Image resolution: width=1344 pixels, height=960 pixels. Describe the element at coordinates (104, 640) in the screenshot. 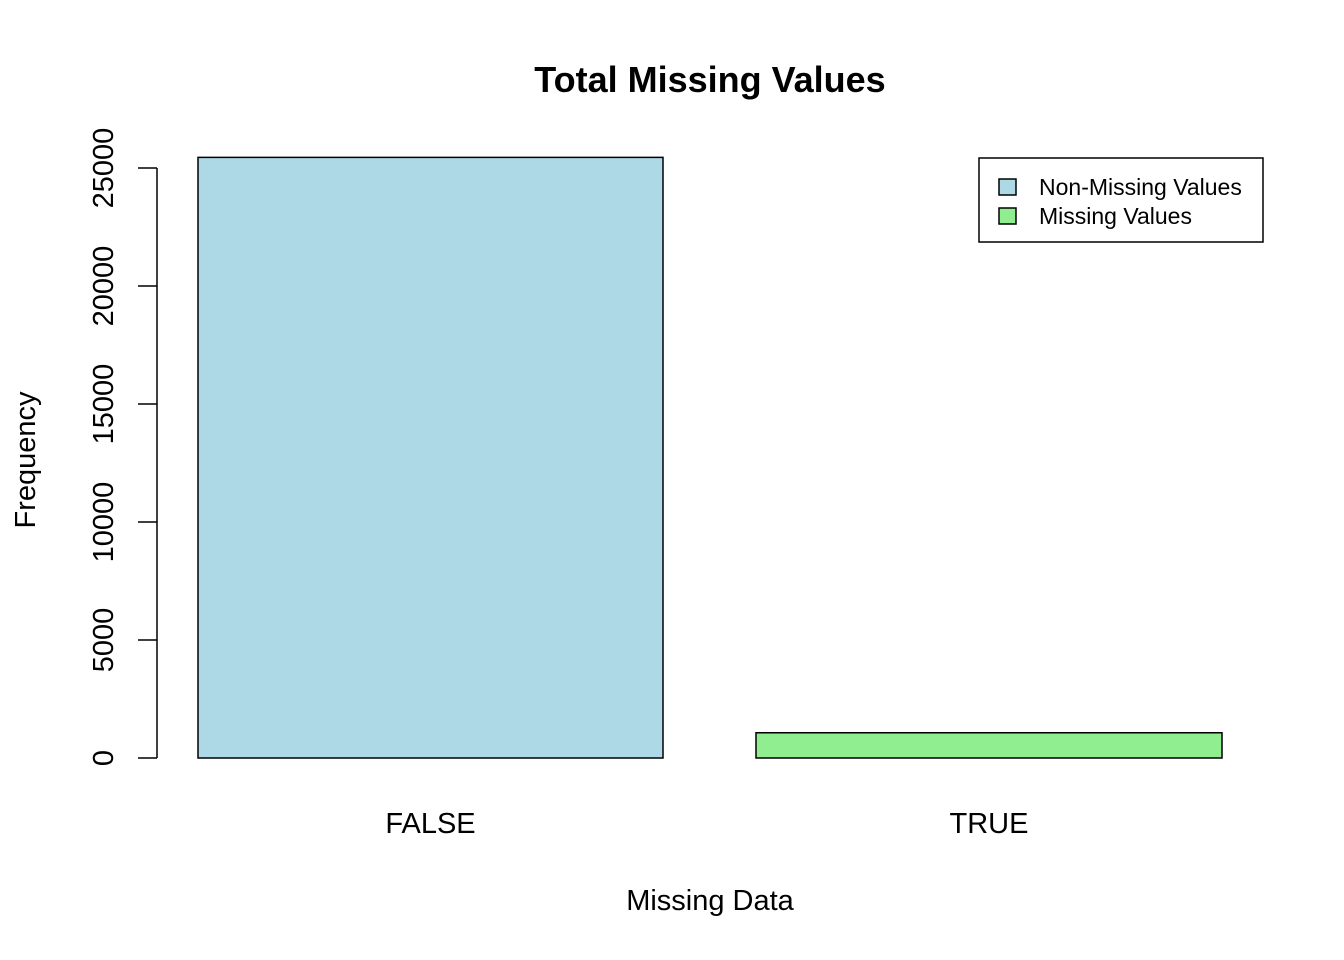

I see `y-tick-label: 5000` at that location.